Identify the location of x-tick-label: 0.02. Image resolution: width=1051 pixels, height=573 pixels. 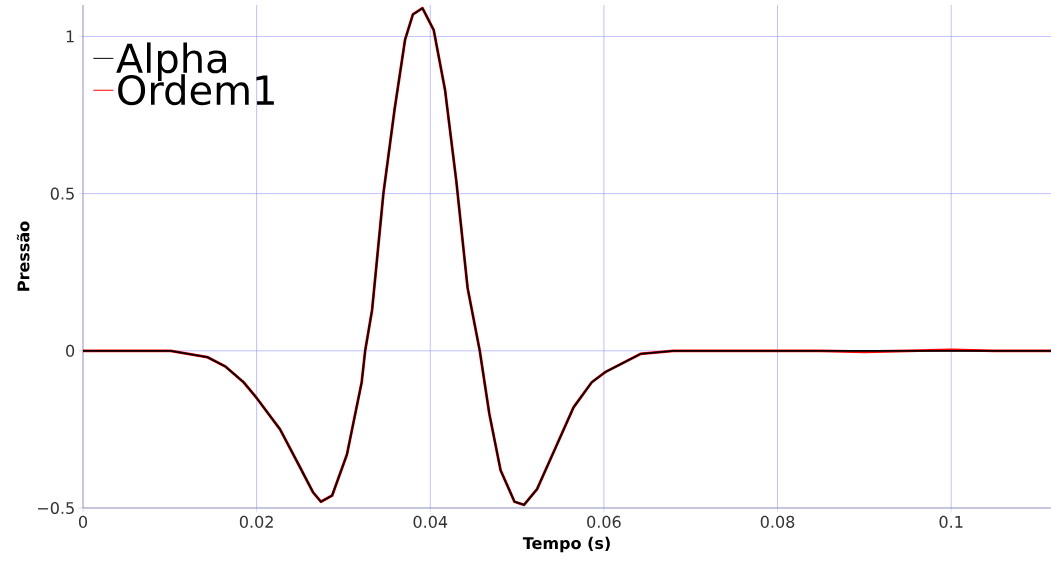
(256, 521).